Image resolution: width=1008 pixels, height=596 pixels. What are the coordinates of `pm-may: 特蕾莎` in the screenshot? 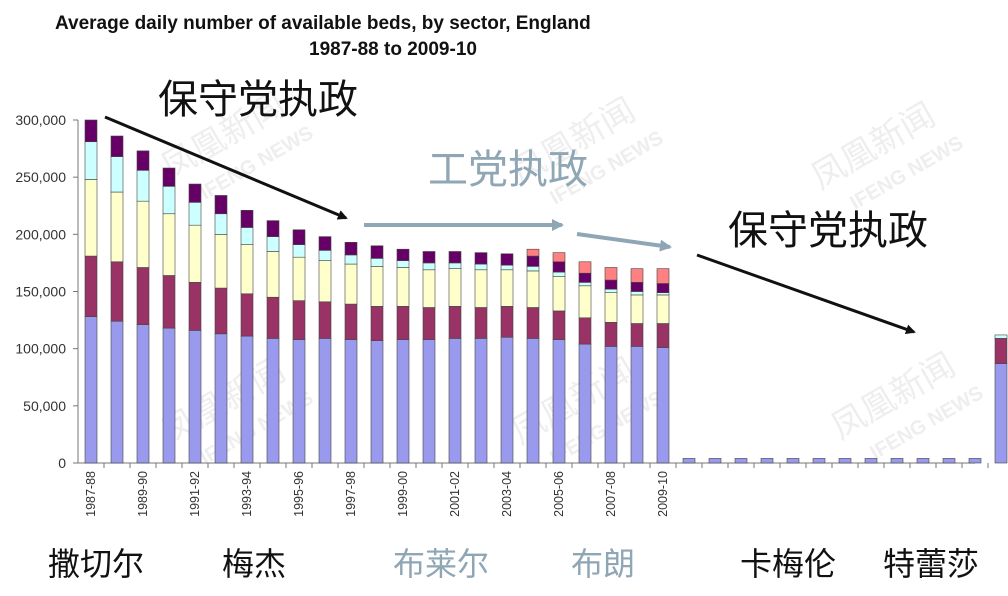 It's located at (931, 564).